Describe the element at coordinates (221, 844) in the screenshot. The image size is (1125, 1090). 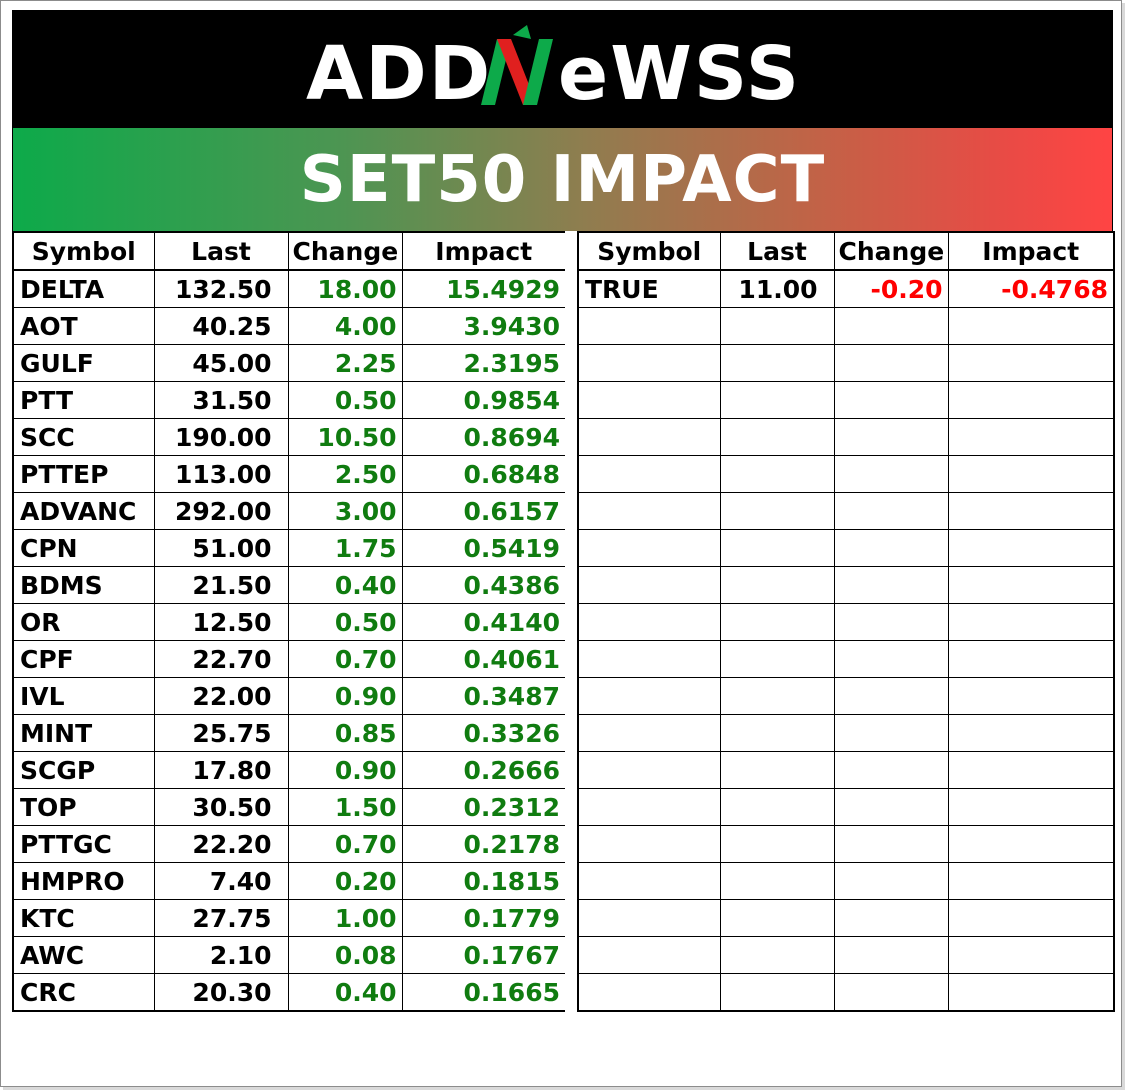
I see `last-cell: 22.20` at that location.